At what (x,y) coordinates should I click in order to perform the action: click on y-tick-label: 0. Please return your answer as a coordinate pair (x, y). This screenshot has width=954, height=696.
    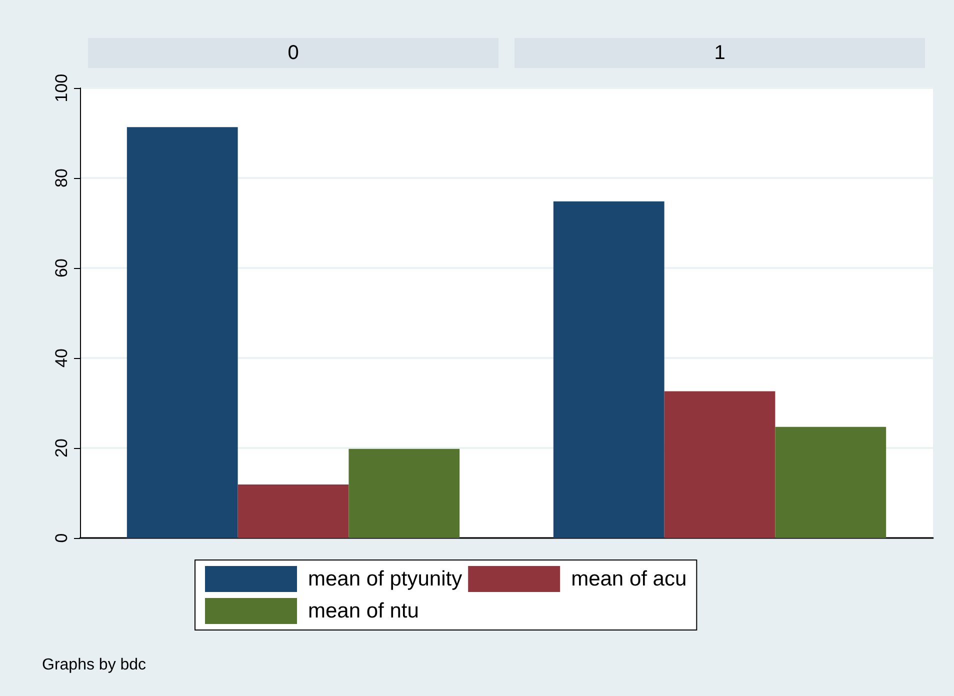
    Looking at the image, I should click on (61, 538).